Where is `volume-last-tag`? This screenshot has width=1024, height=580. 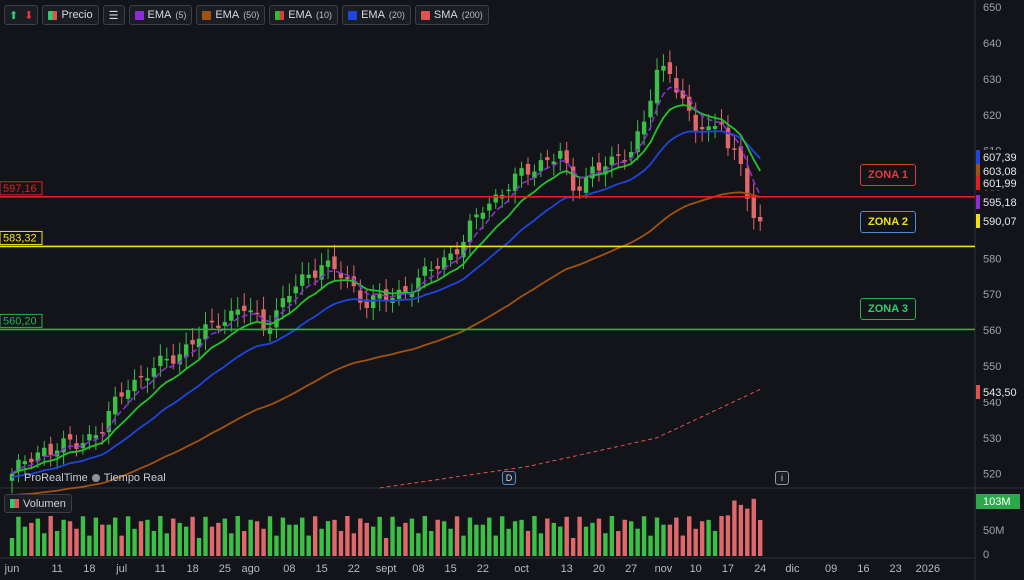
volume-last-tag is located at coordinates (998, 501).